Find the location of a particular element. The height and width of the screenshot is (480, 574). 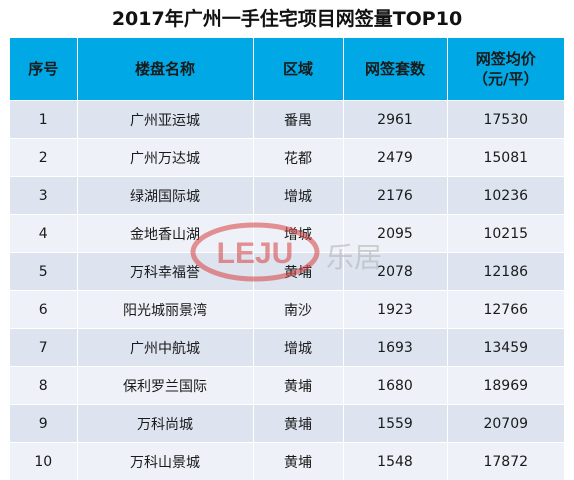

header-district: 区域 is located at coordinates (298, 69).